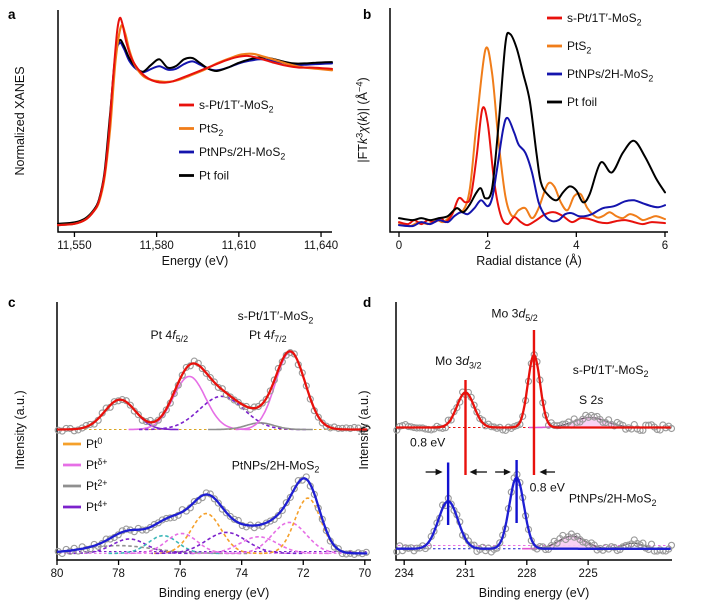 The image size is (711, 604). I want to click on series-s-Pt-1T-MoS2, so click(195, 121).